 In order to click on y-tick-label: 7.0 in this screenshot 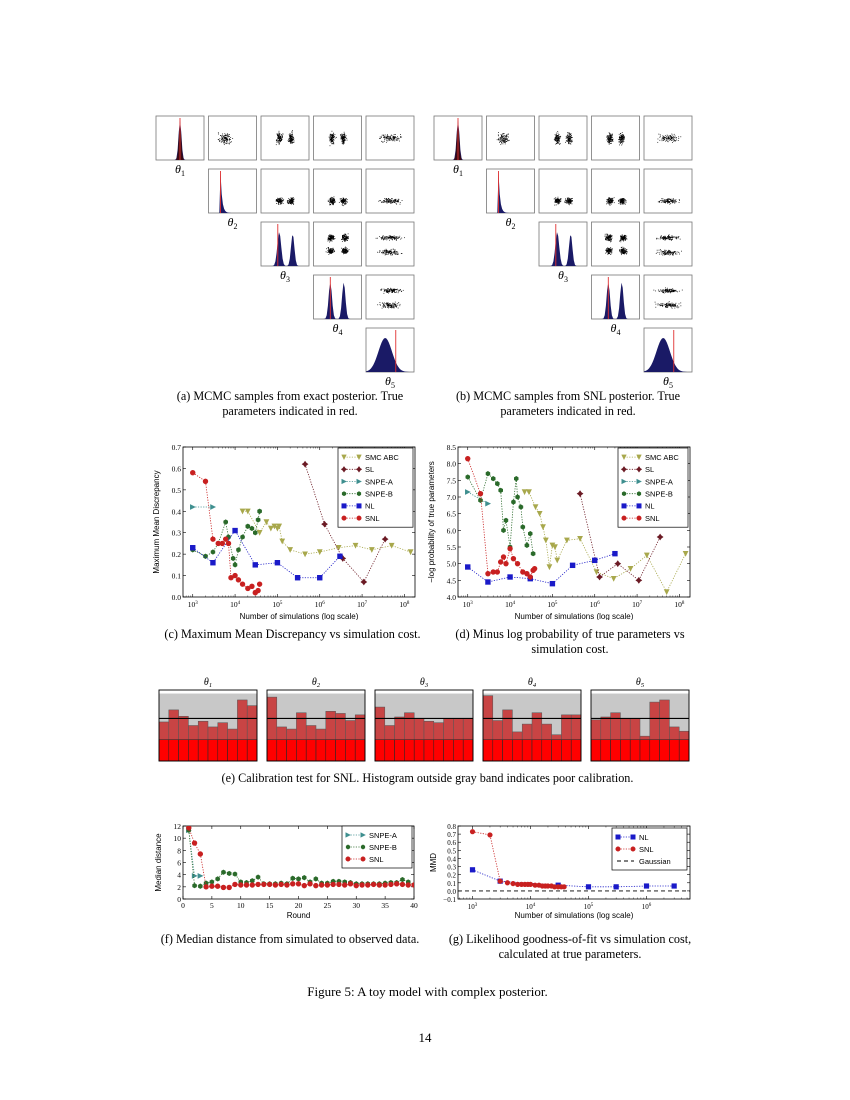, I will do `click(452, 497)`.